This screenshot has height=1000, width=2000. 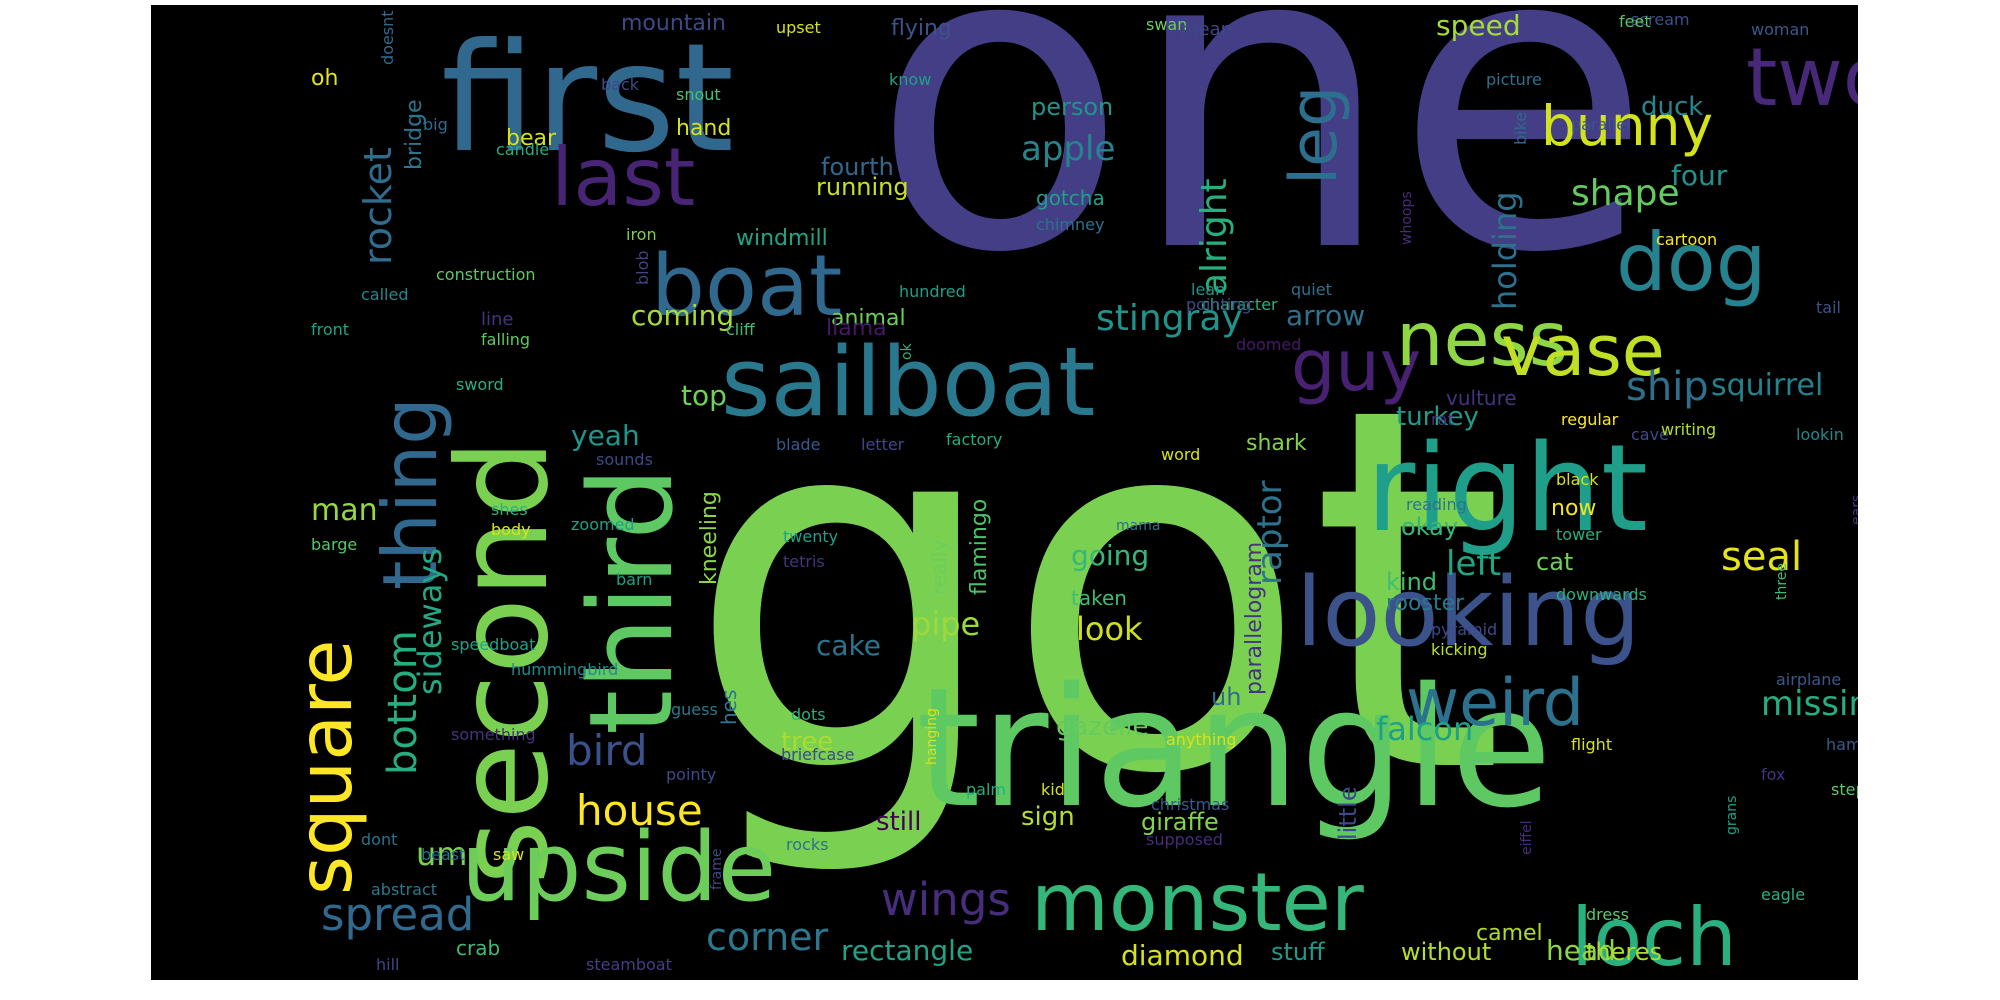 I want to click on word-spread: spread, so click(x=397, y=914).